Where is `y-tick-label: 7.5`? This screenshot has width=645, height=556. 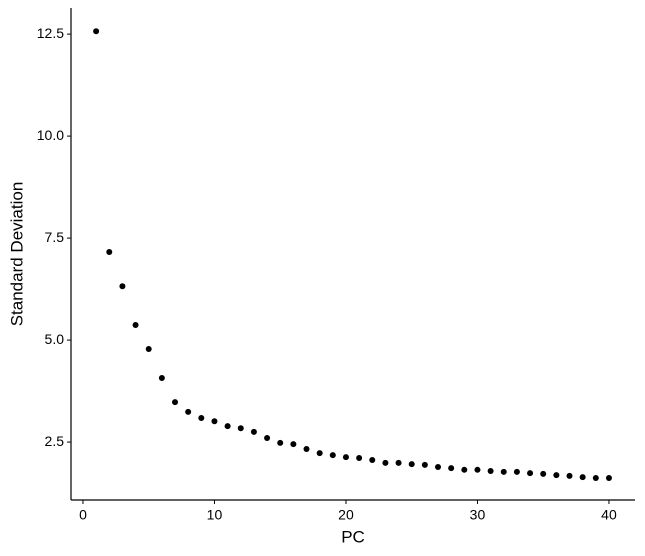
y-tick-label: 7.5 is located at coordinates (55, 237).